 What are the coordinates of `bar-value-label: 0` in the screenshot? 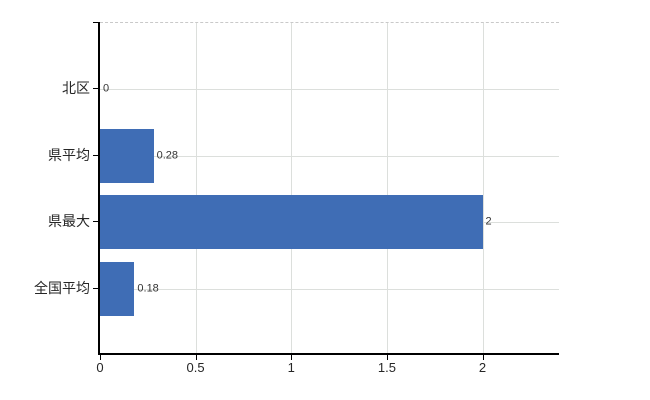 It's located at (106, 88).